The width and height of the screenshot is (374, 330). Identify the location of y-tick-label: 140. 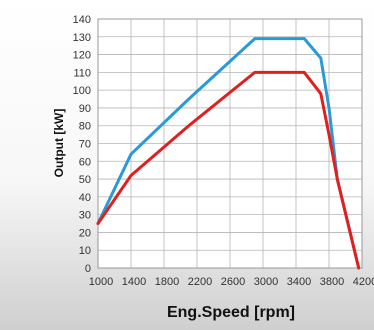
(82, 20).